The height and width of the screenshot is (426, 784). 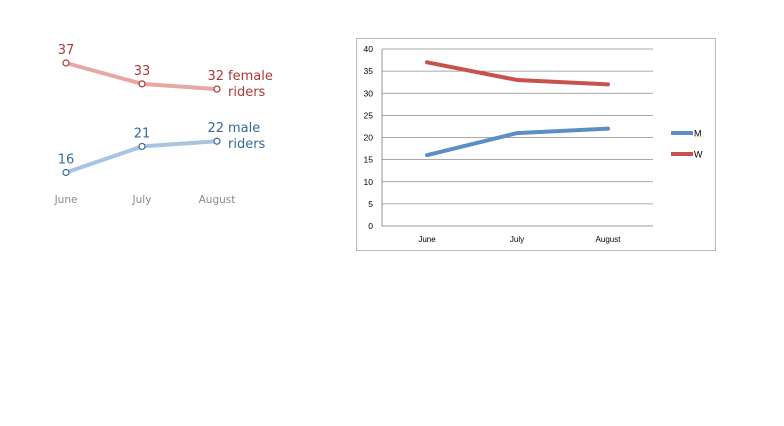 What do you see at coordinates (370, 226) in the screenshot?
I see `y-tick-label: 0` at bounding box center [370, 226].